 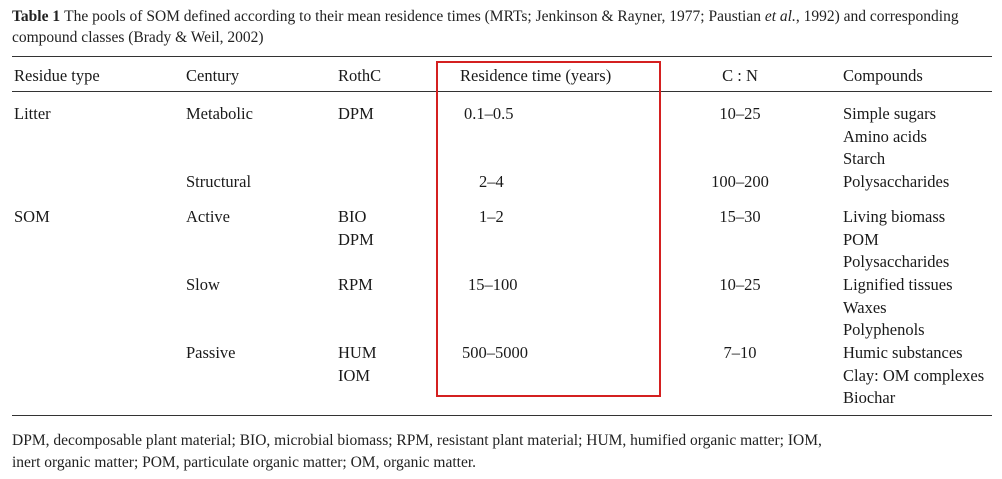 What do you see at coordinates (502, 91) in the screenshot?
I see `header-rule` at bounding box center [502, 91].